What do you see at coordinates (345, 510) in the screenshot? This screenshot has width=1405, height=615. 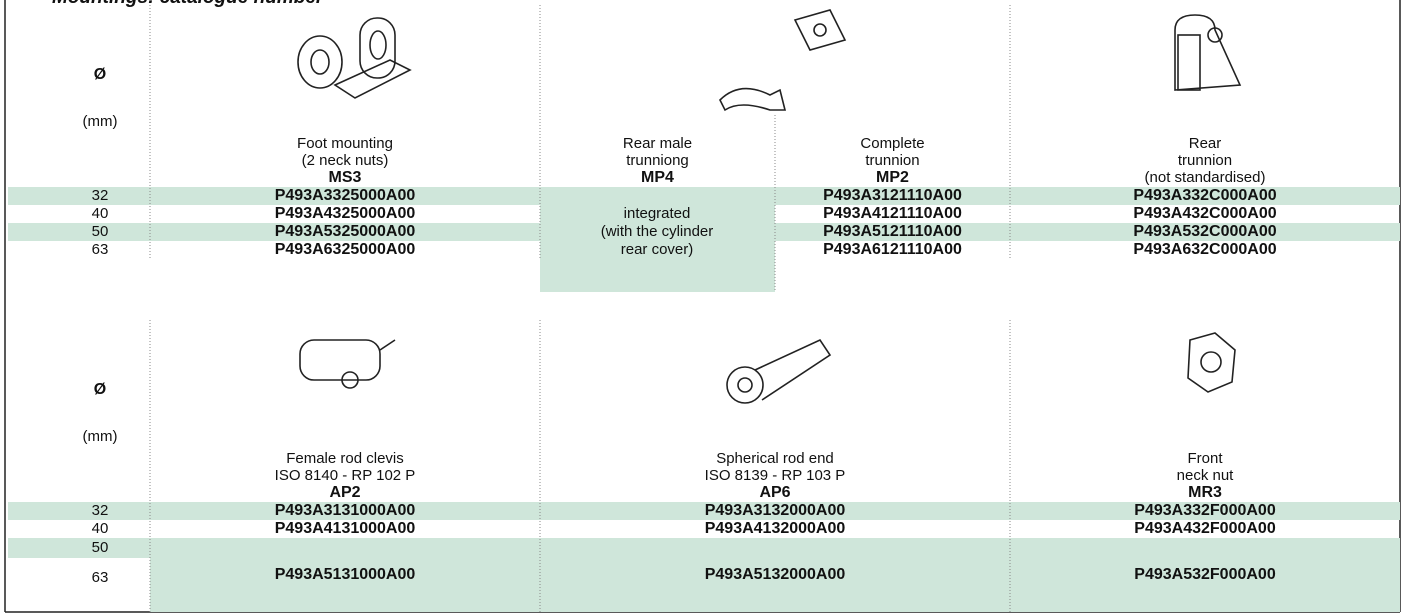 I see `catalogue-number: P493A3131000A00` at bounding box center [345, 510].